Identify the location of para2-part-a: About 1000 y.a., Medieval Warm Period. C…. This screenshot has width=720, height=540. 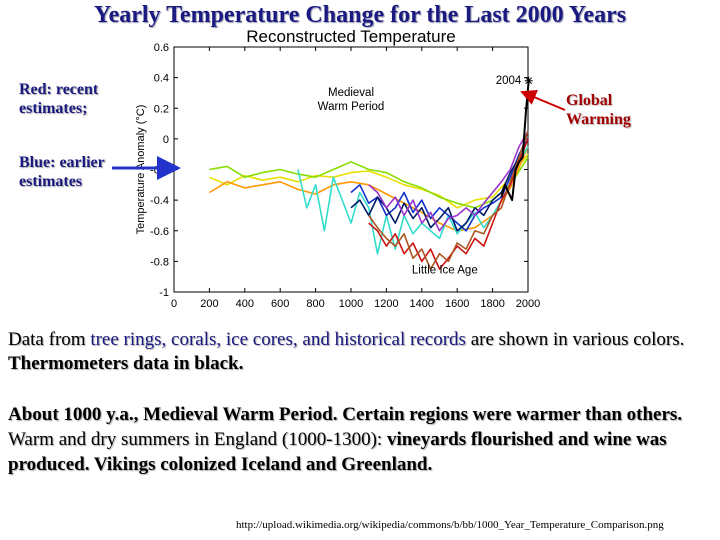
(345, 414).